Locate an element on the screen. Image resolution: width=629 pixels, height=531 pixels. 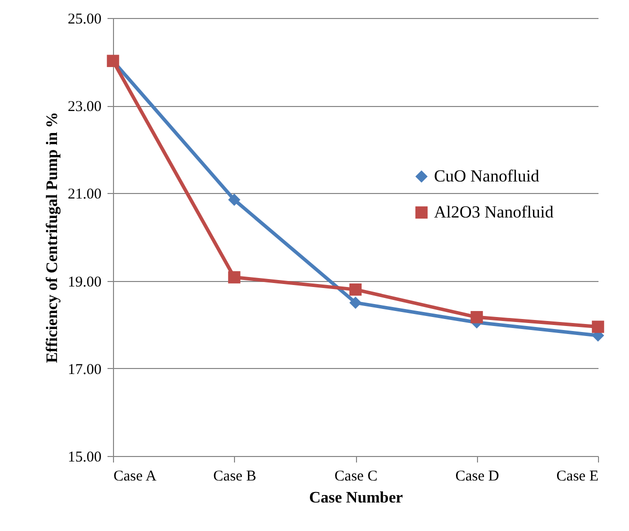
y-axis-title: Efficiency of Centrifugal Pump in % is located at coordinates (52, 238).